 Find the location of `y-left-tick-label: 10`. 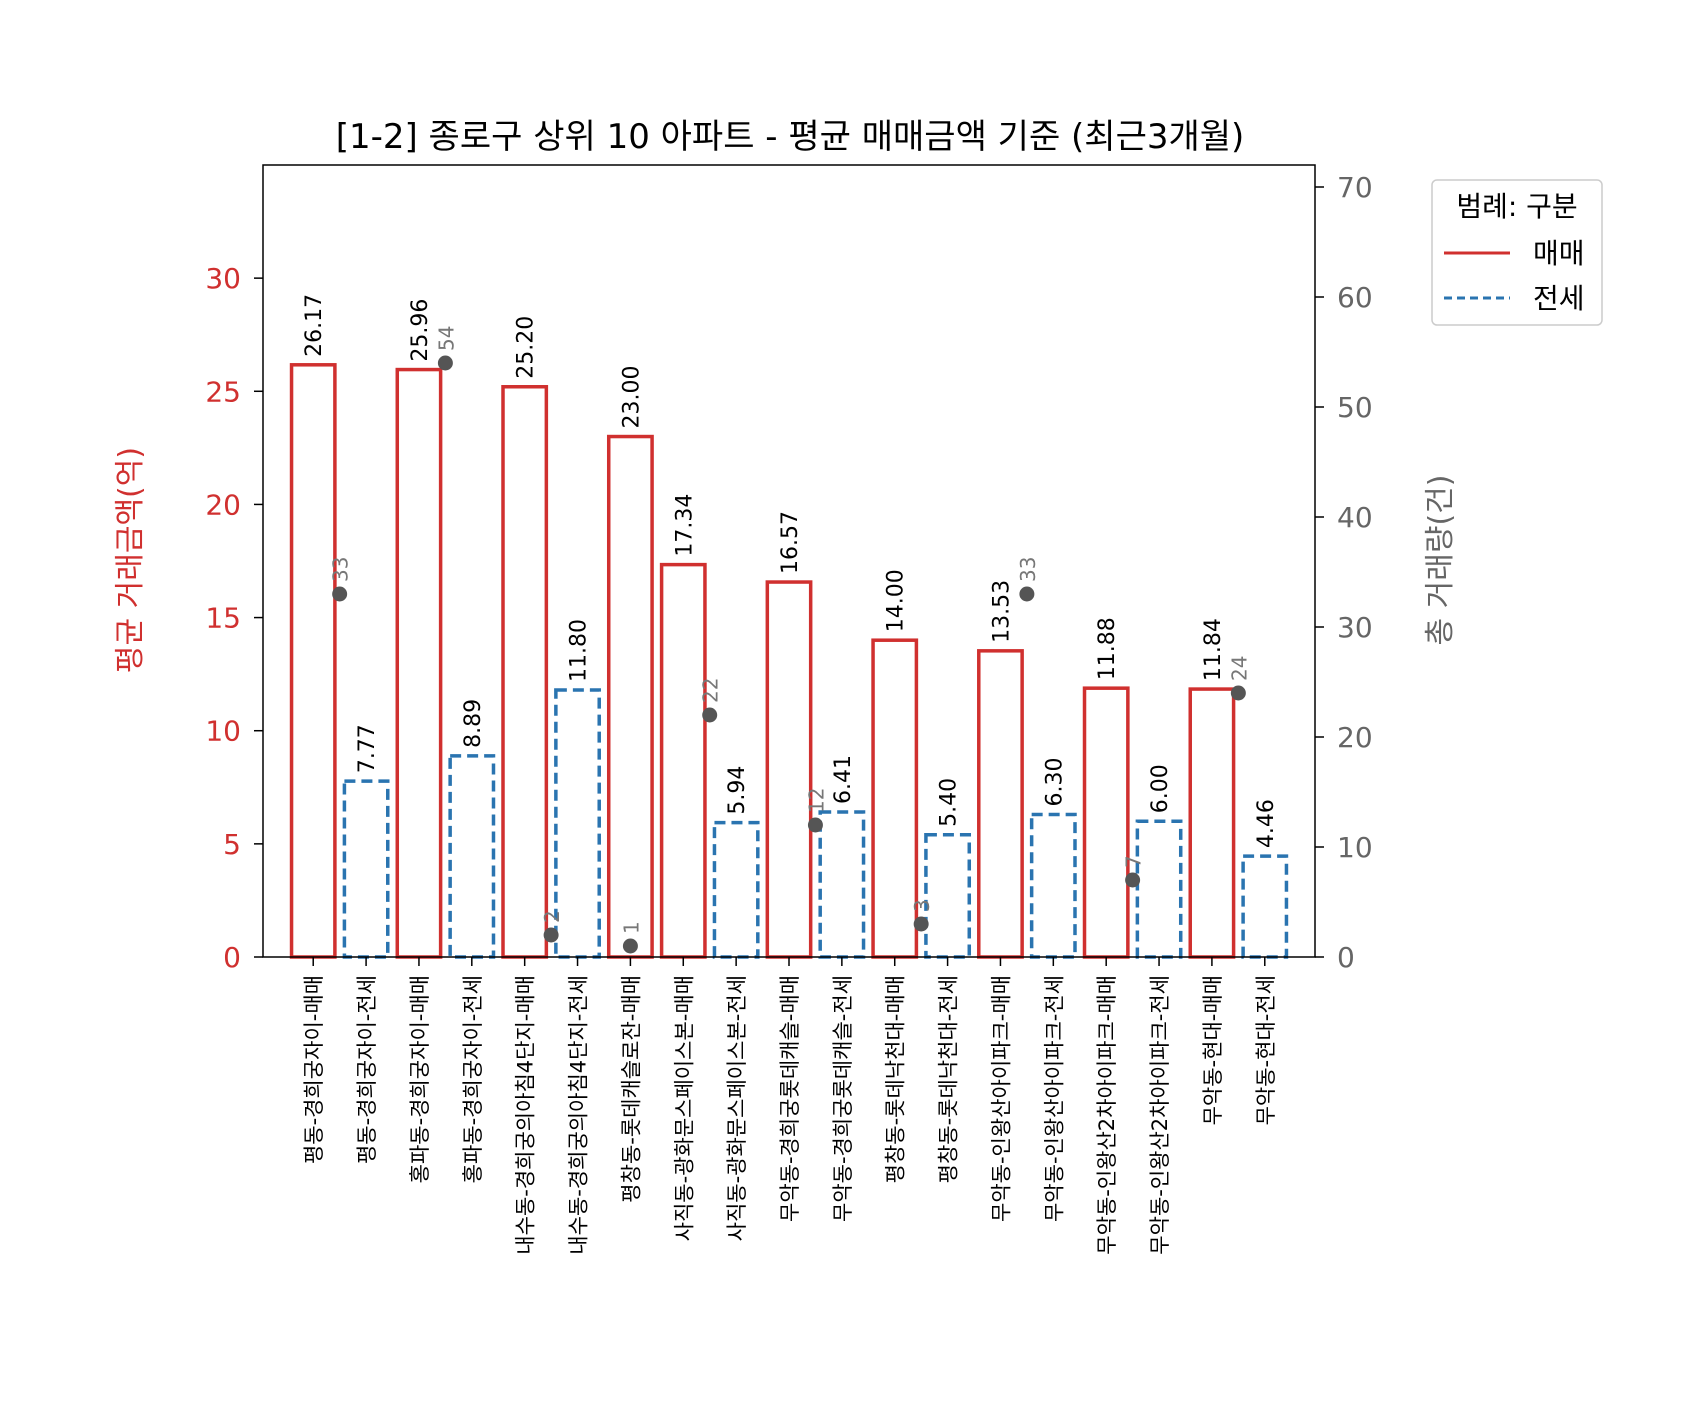

y-left-tick-label: 10 is located at coordinates (223, 731).